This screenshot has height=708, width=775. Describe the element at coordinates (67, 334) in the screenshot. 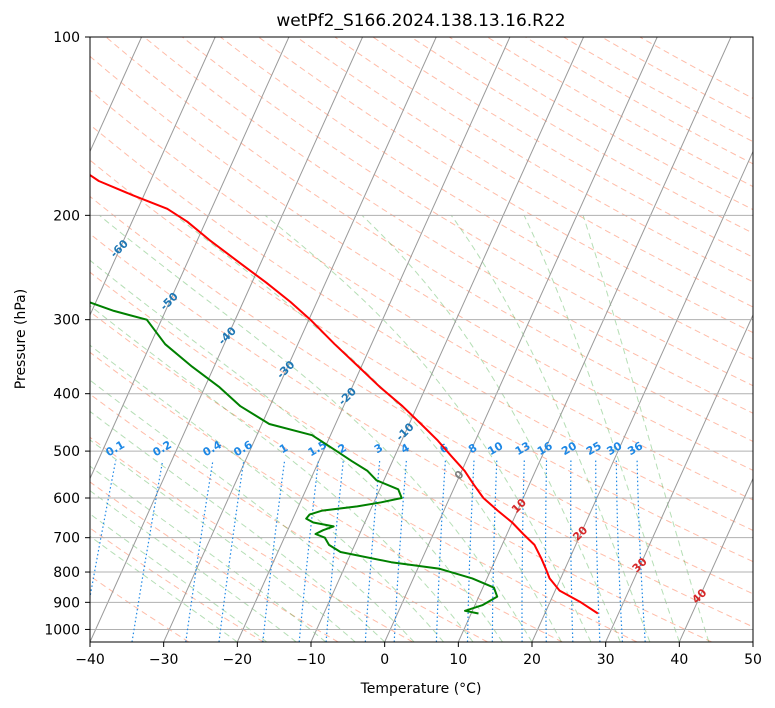

I see `y-axis: 100 200 300 400 500 600 700 800 900 1000` at that location.